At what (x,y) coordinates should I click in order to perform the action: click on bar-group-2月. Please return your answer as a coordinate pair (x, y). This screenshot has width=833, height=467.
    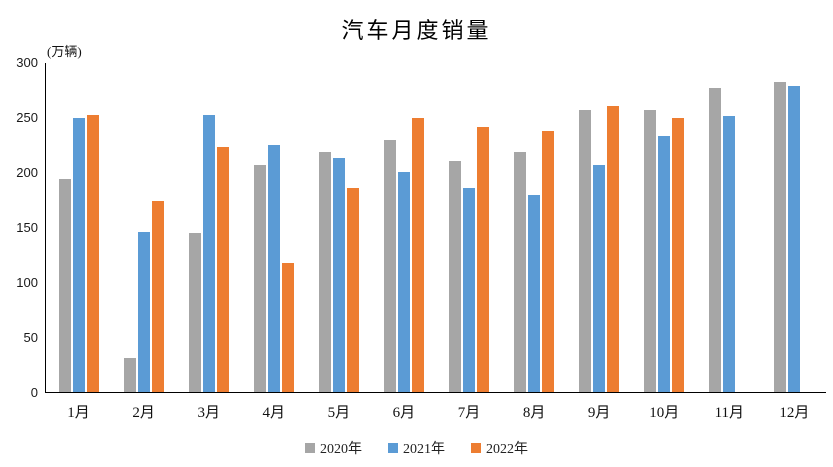
    Looking at the image, I should click on (143, 227).